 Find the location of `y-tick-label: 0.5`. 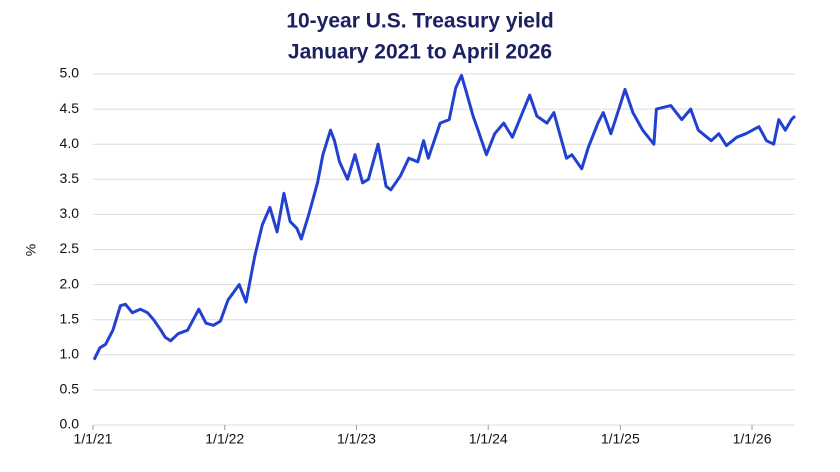

y-tick-label: 0.5 is located at coordinates (70, 389).